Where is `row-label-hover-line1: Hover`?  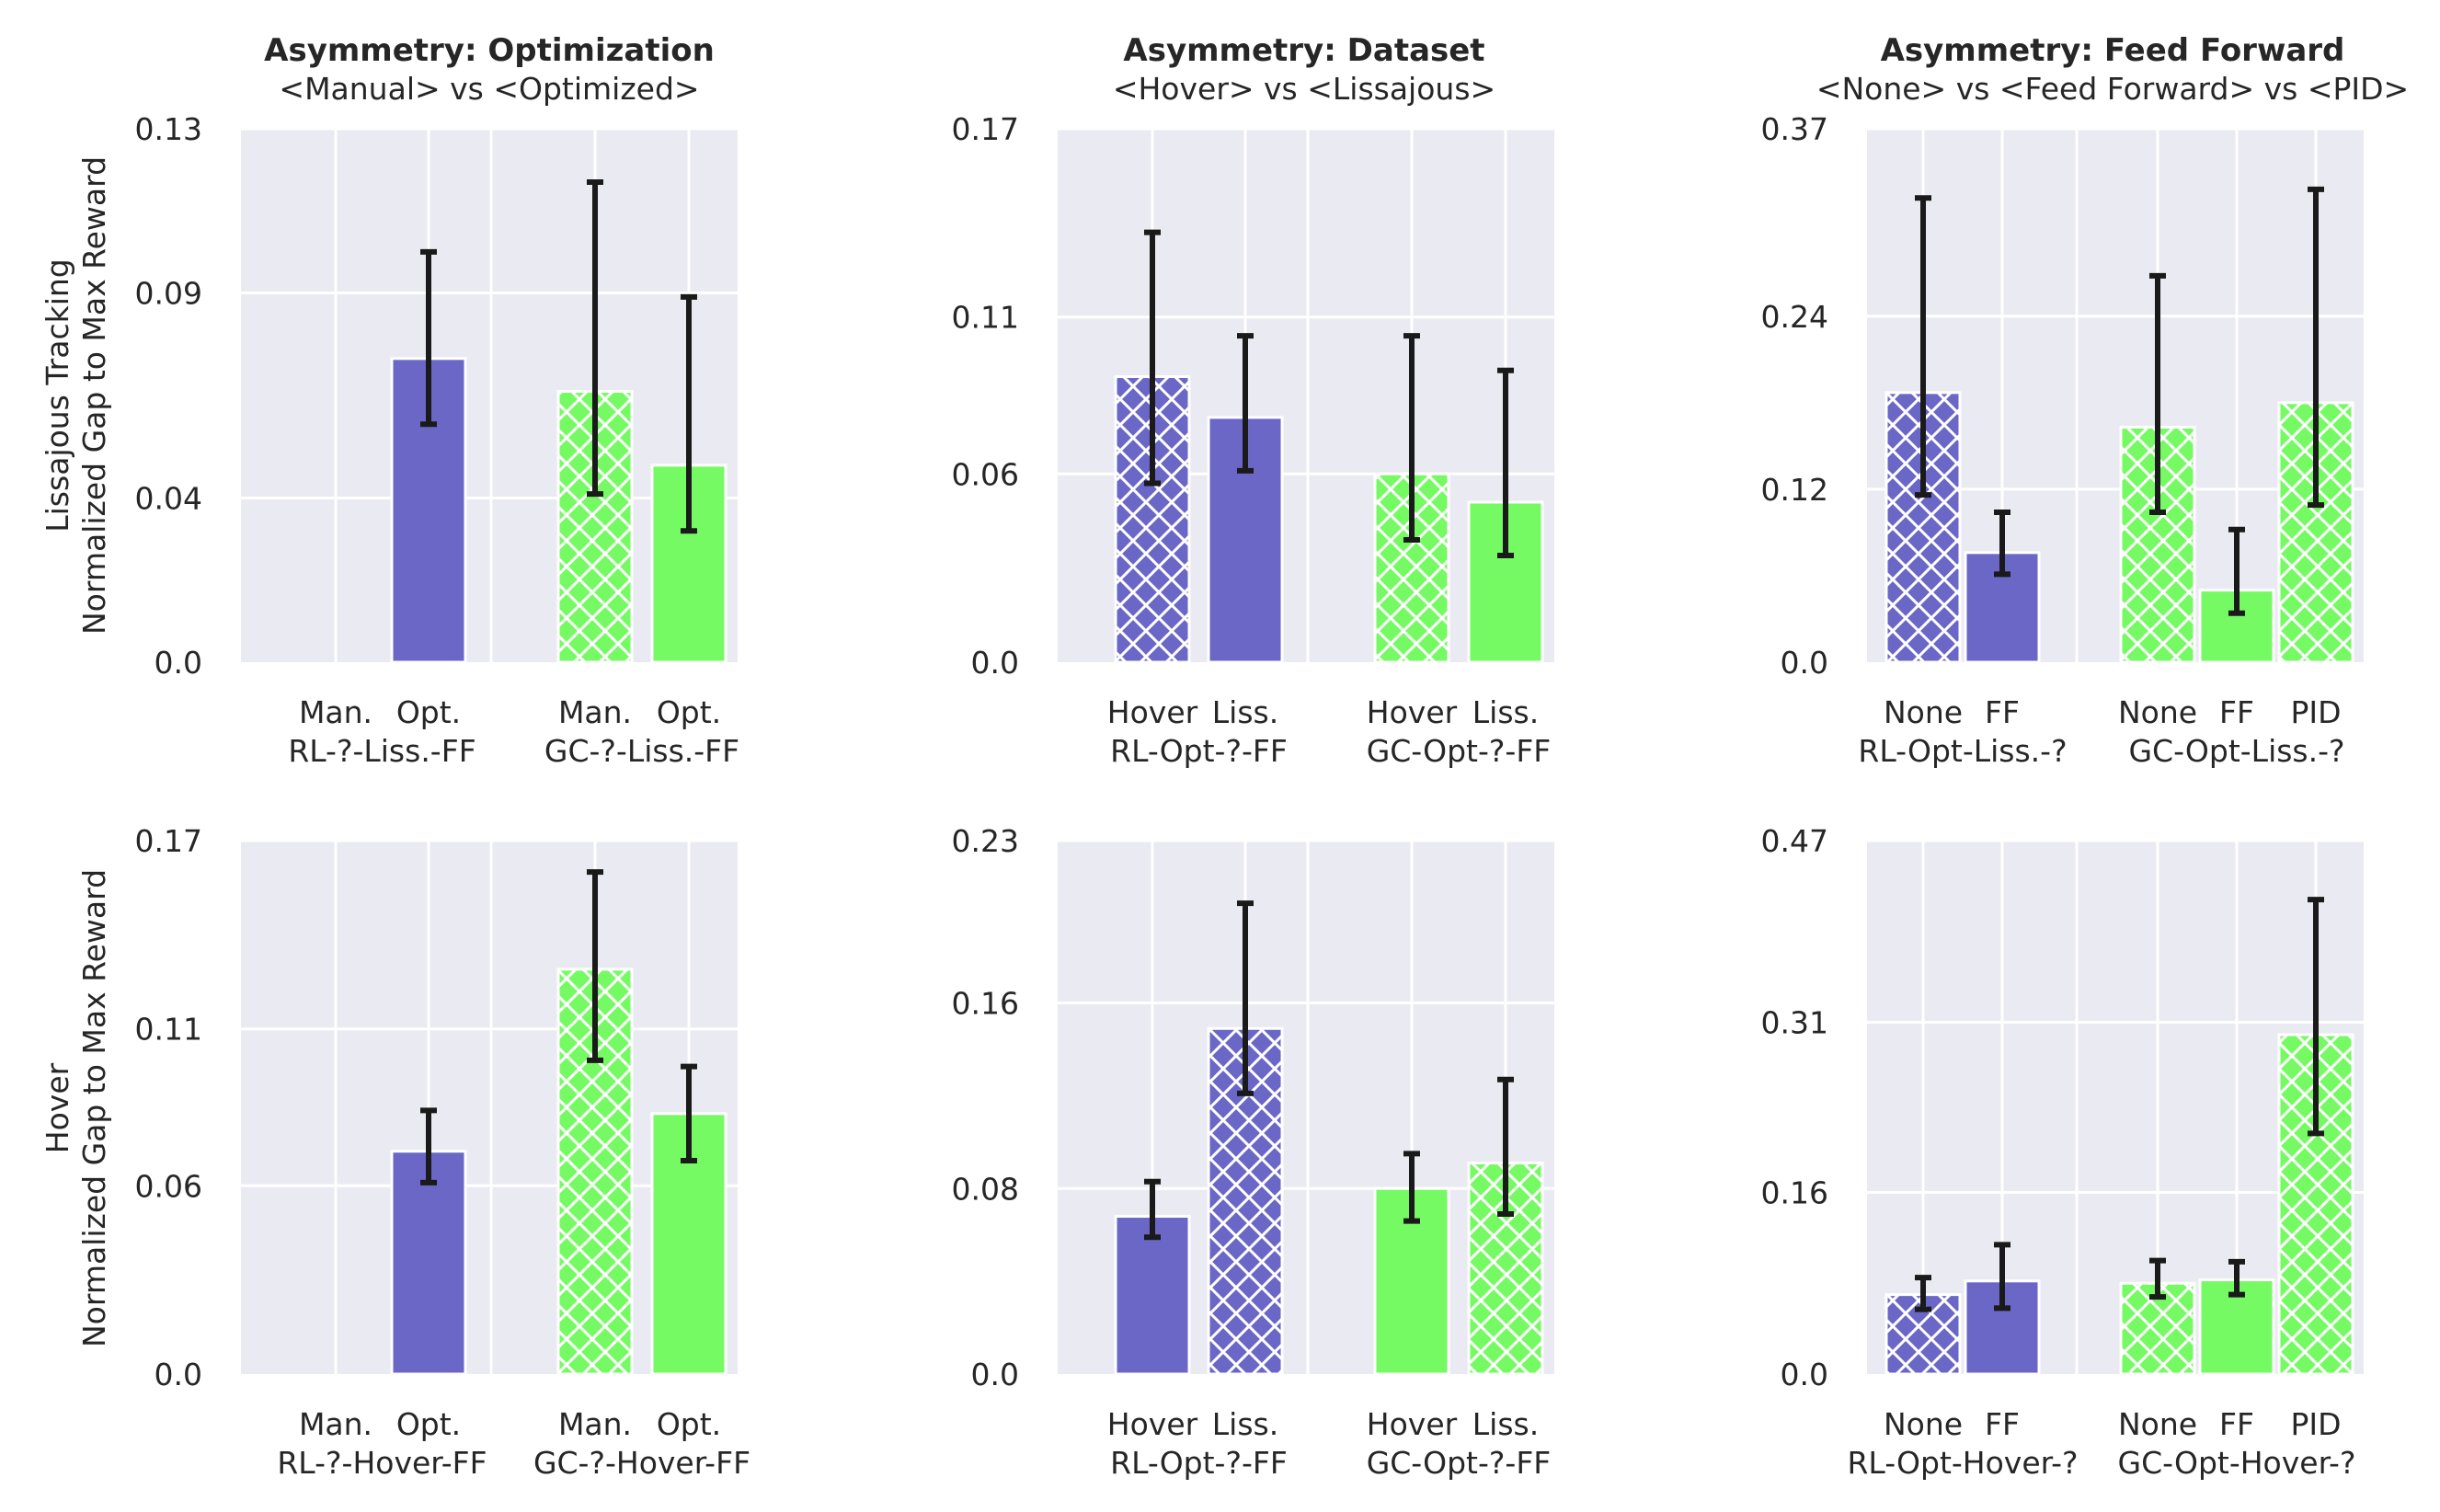 row-label-hover-line1: Hover is located at coordinates (58, 1107).